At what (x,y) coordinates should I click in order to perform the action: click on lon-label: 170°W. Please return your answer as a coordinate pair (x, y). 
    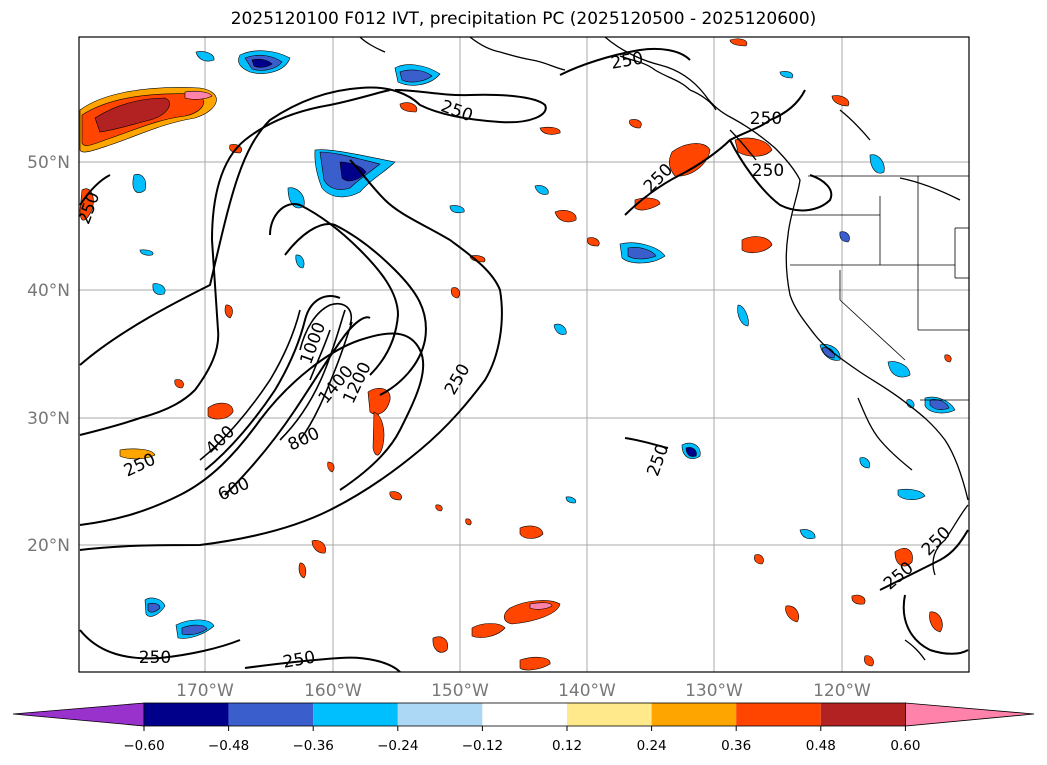
    Looking at the image, I should click on (205, 691).